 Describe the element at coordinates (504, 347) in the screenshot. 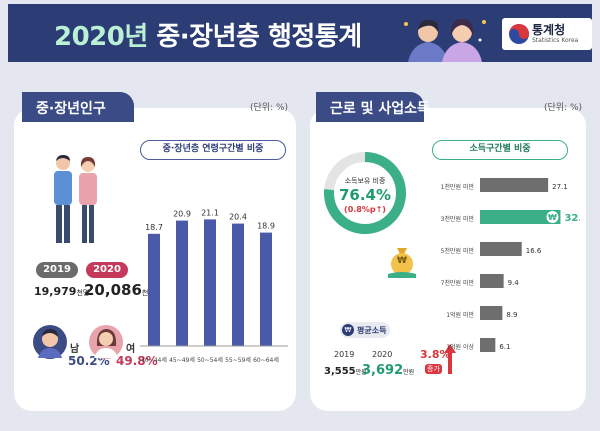

I see `income-bar-value: 6.1` at that location.